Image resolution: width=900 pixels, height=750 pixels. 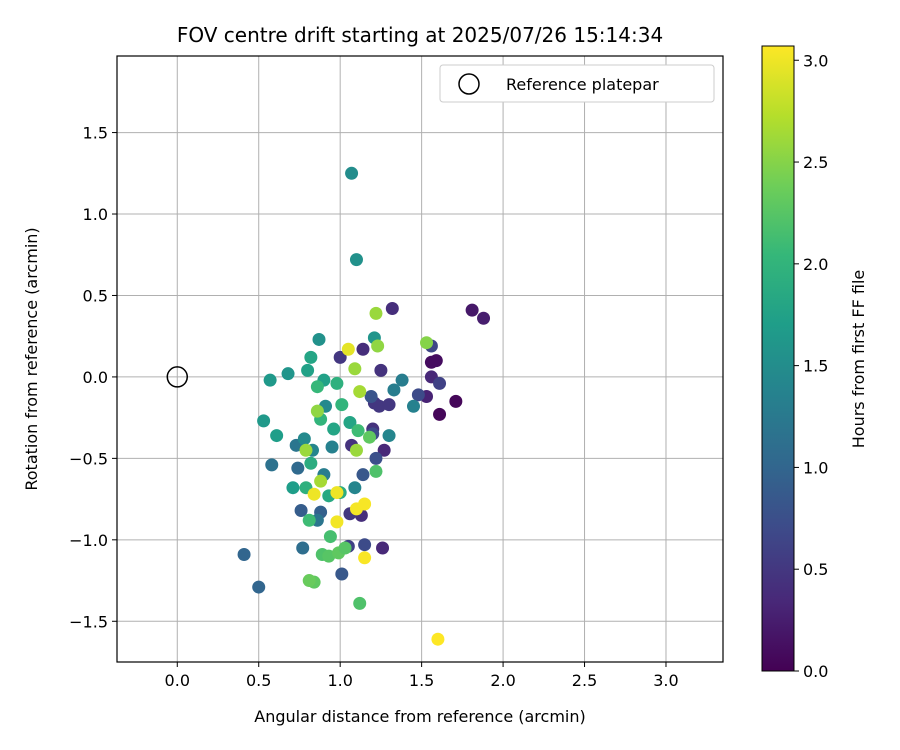 What do you see at coordinates (469, 84) in the screenshot?
I see `legend-reference-marker` at bounding box center [469, 84].